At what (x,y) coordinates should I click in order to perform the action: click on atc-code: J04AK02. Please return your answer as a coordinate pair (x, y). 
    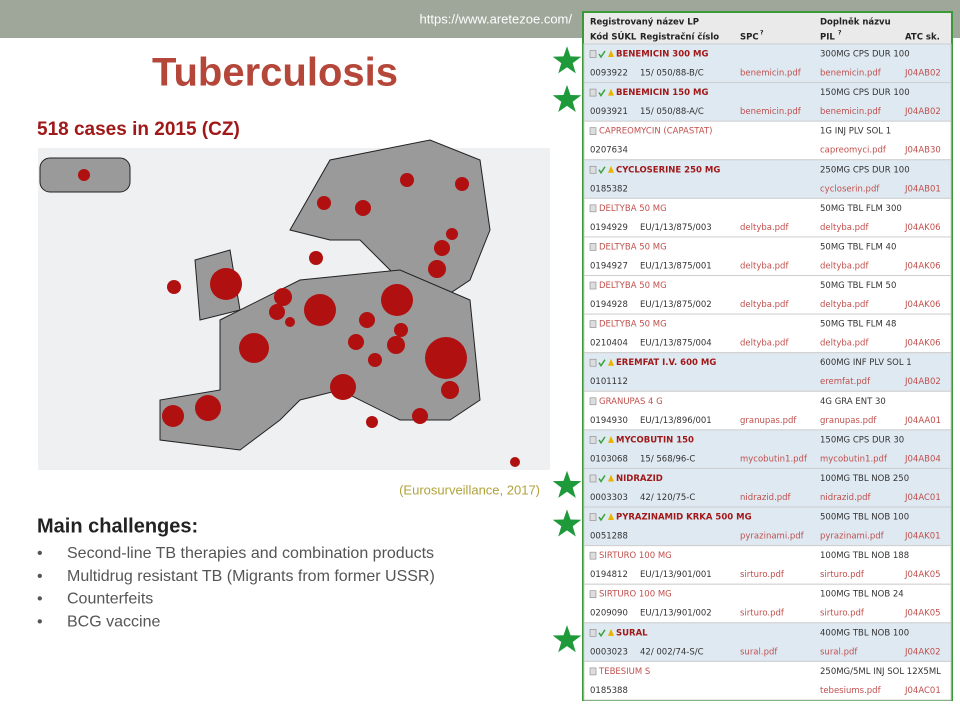
    Looking at the image, I should click on (922, 652).